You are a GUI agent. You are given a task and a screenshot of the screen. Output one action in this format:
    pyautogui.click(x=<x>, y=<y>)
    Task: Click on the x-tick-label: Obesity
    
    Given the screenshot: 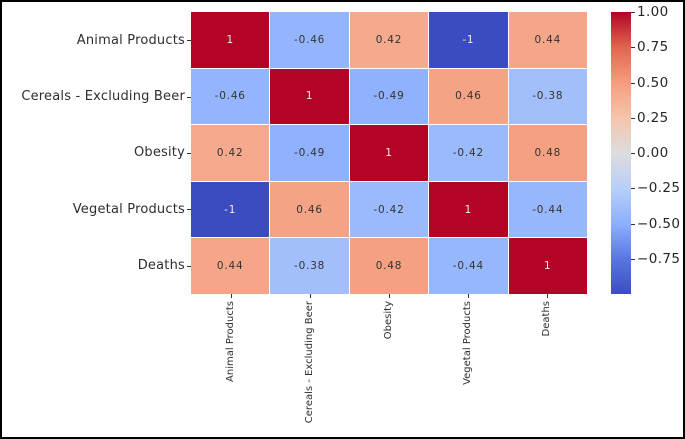 What is the action you would take?
    pyautogui.click(x=388, y=320)
    